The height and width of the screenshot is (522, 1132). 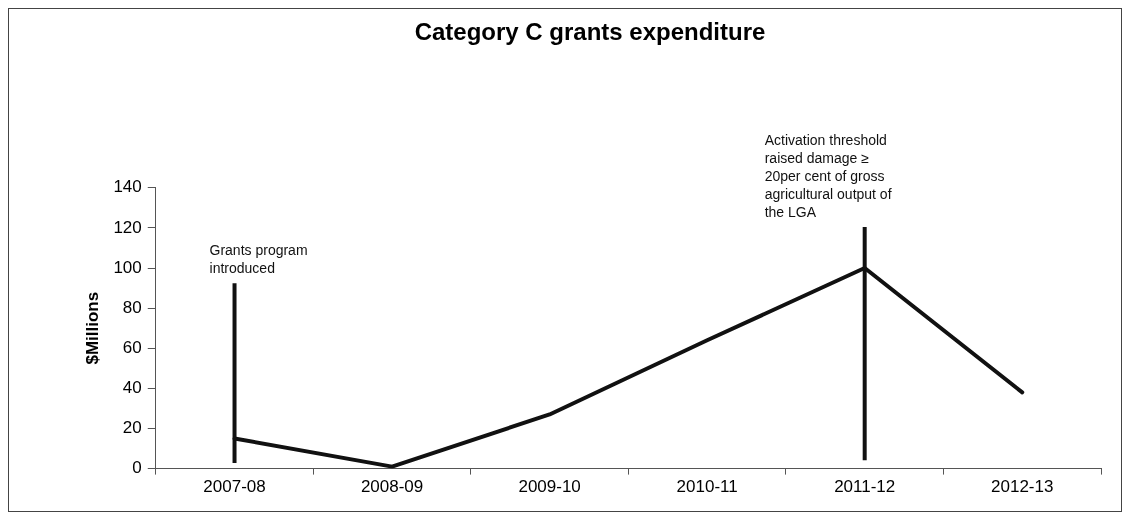 I want to click on y-tick-label: 100, so click(x=127, y=267).